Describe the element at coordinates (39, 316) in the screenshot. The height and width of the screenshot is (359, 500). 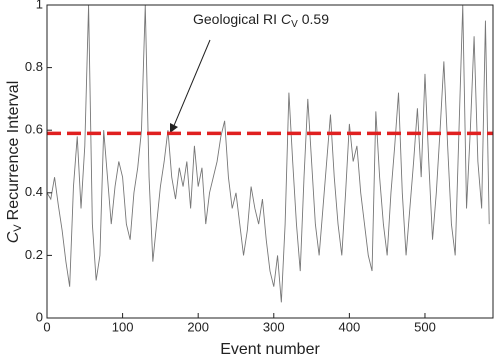
I see `y-tick-label: 0` at that location.